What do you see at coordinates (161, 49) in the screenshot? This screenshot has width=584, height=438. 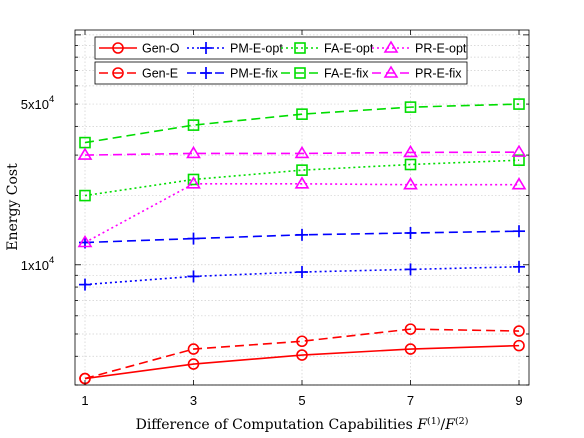 I see `legend-label-gen-o: Gen-O` at bounding box center [161, 49].